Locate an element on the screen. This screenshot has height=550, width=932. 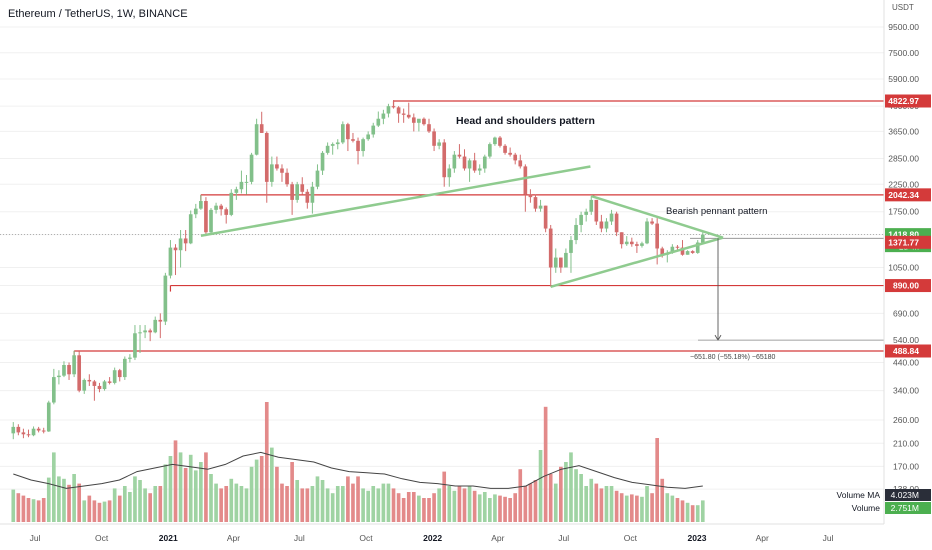
y-tick-label: 540.00 is located at coordinates (906, 340).